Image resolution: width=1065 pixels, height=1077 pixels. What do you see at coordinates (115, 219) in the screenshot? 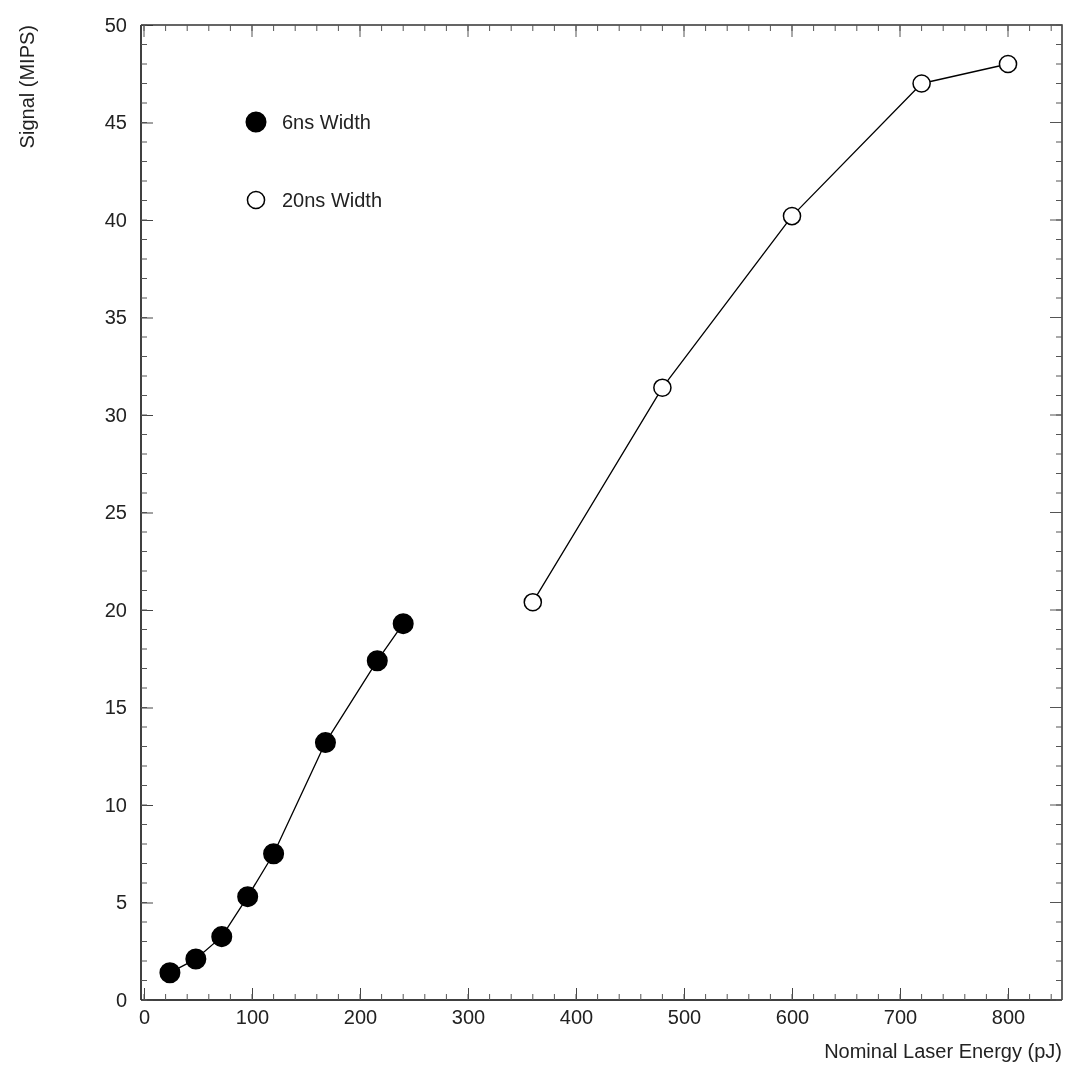
I see `y-tick-label: 40` at bounding box center [115, 219].